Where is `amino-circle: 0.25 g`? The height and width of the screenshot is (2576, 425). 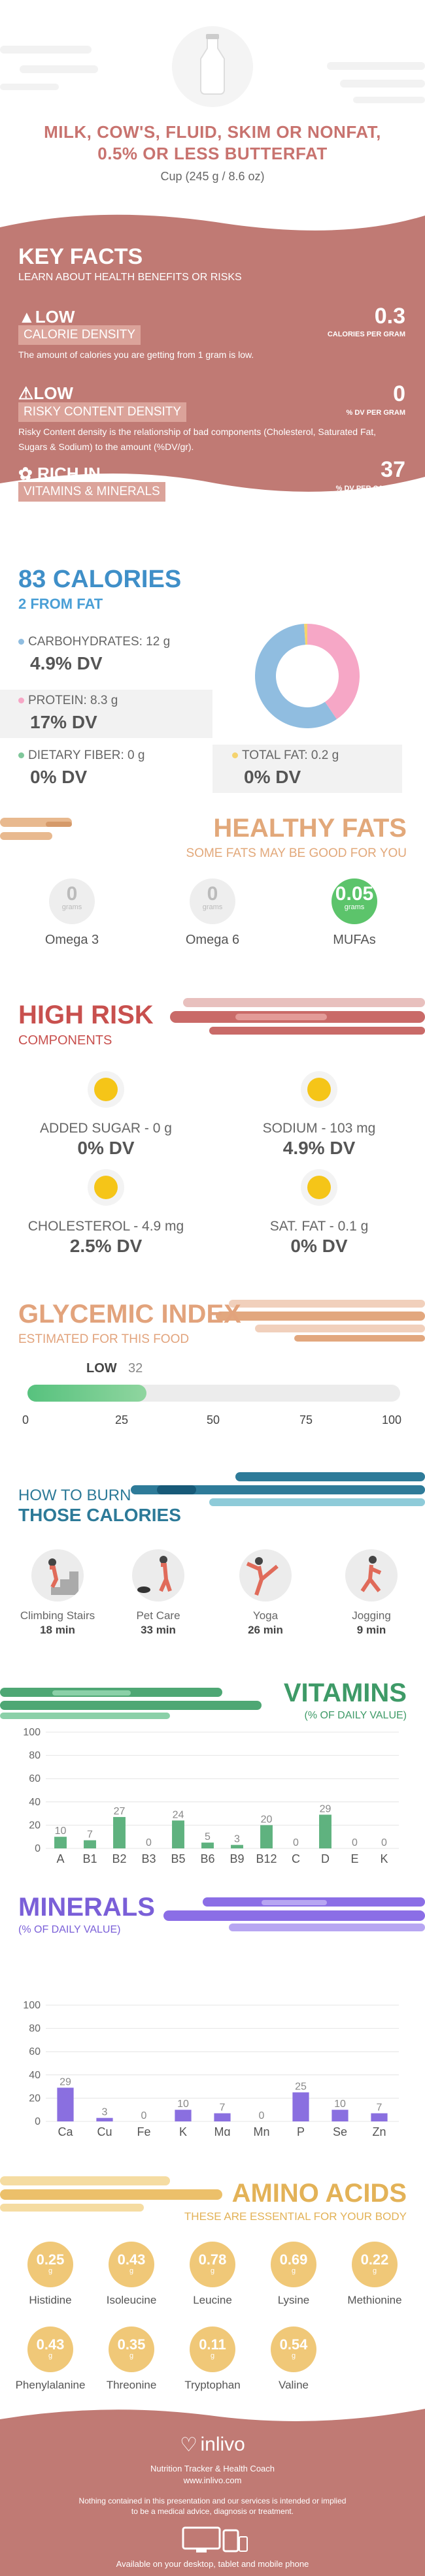
amino-circle: 0.25 g is located at coordinates (50, 2264).